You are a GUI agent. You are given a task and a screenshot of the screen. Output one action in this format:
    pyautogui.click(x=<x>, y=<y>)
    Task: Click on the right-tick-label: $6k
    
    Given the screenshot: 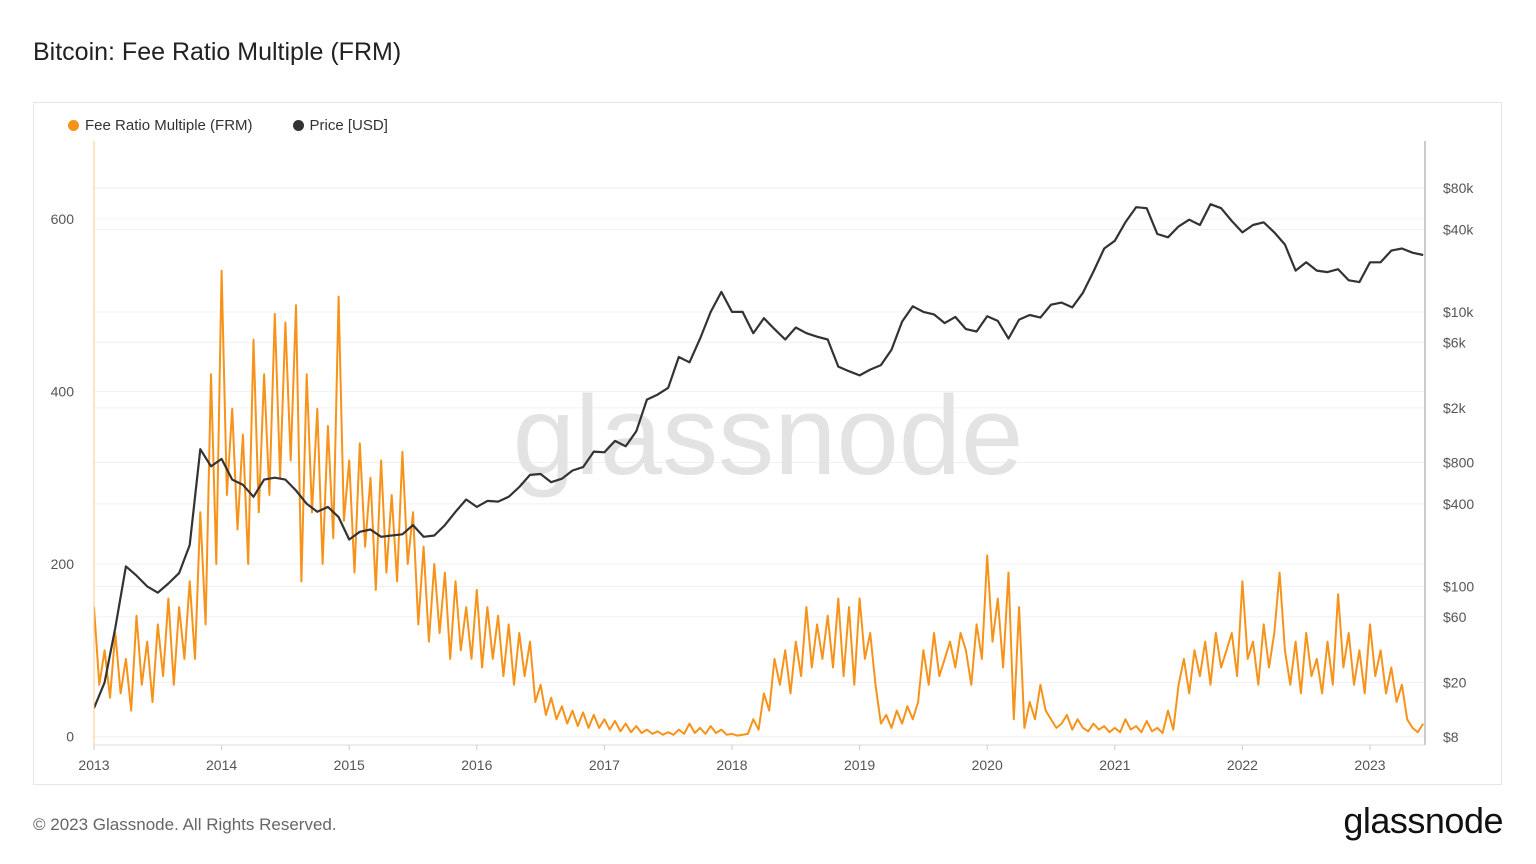 What is the action you would take?
    pyautogui.click(x=1455, y=342)
    